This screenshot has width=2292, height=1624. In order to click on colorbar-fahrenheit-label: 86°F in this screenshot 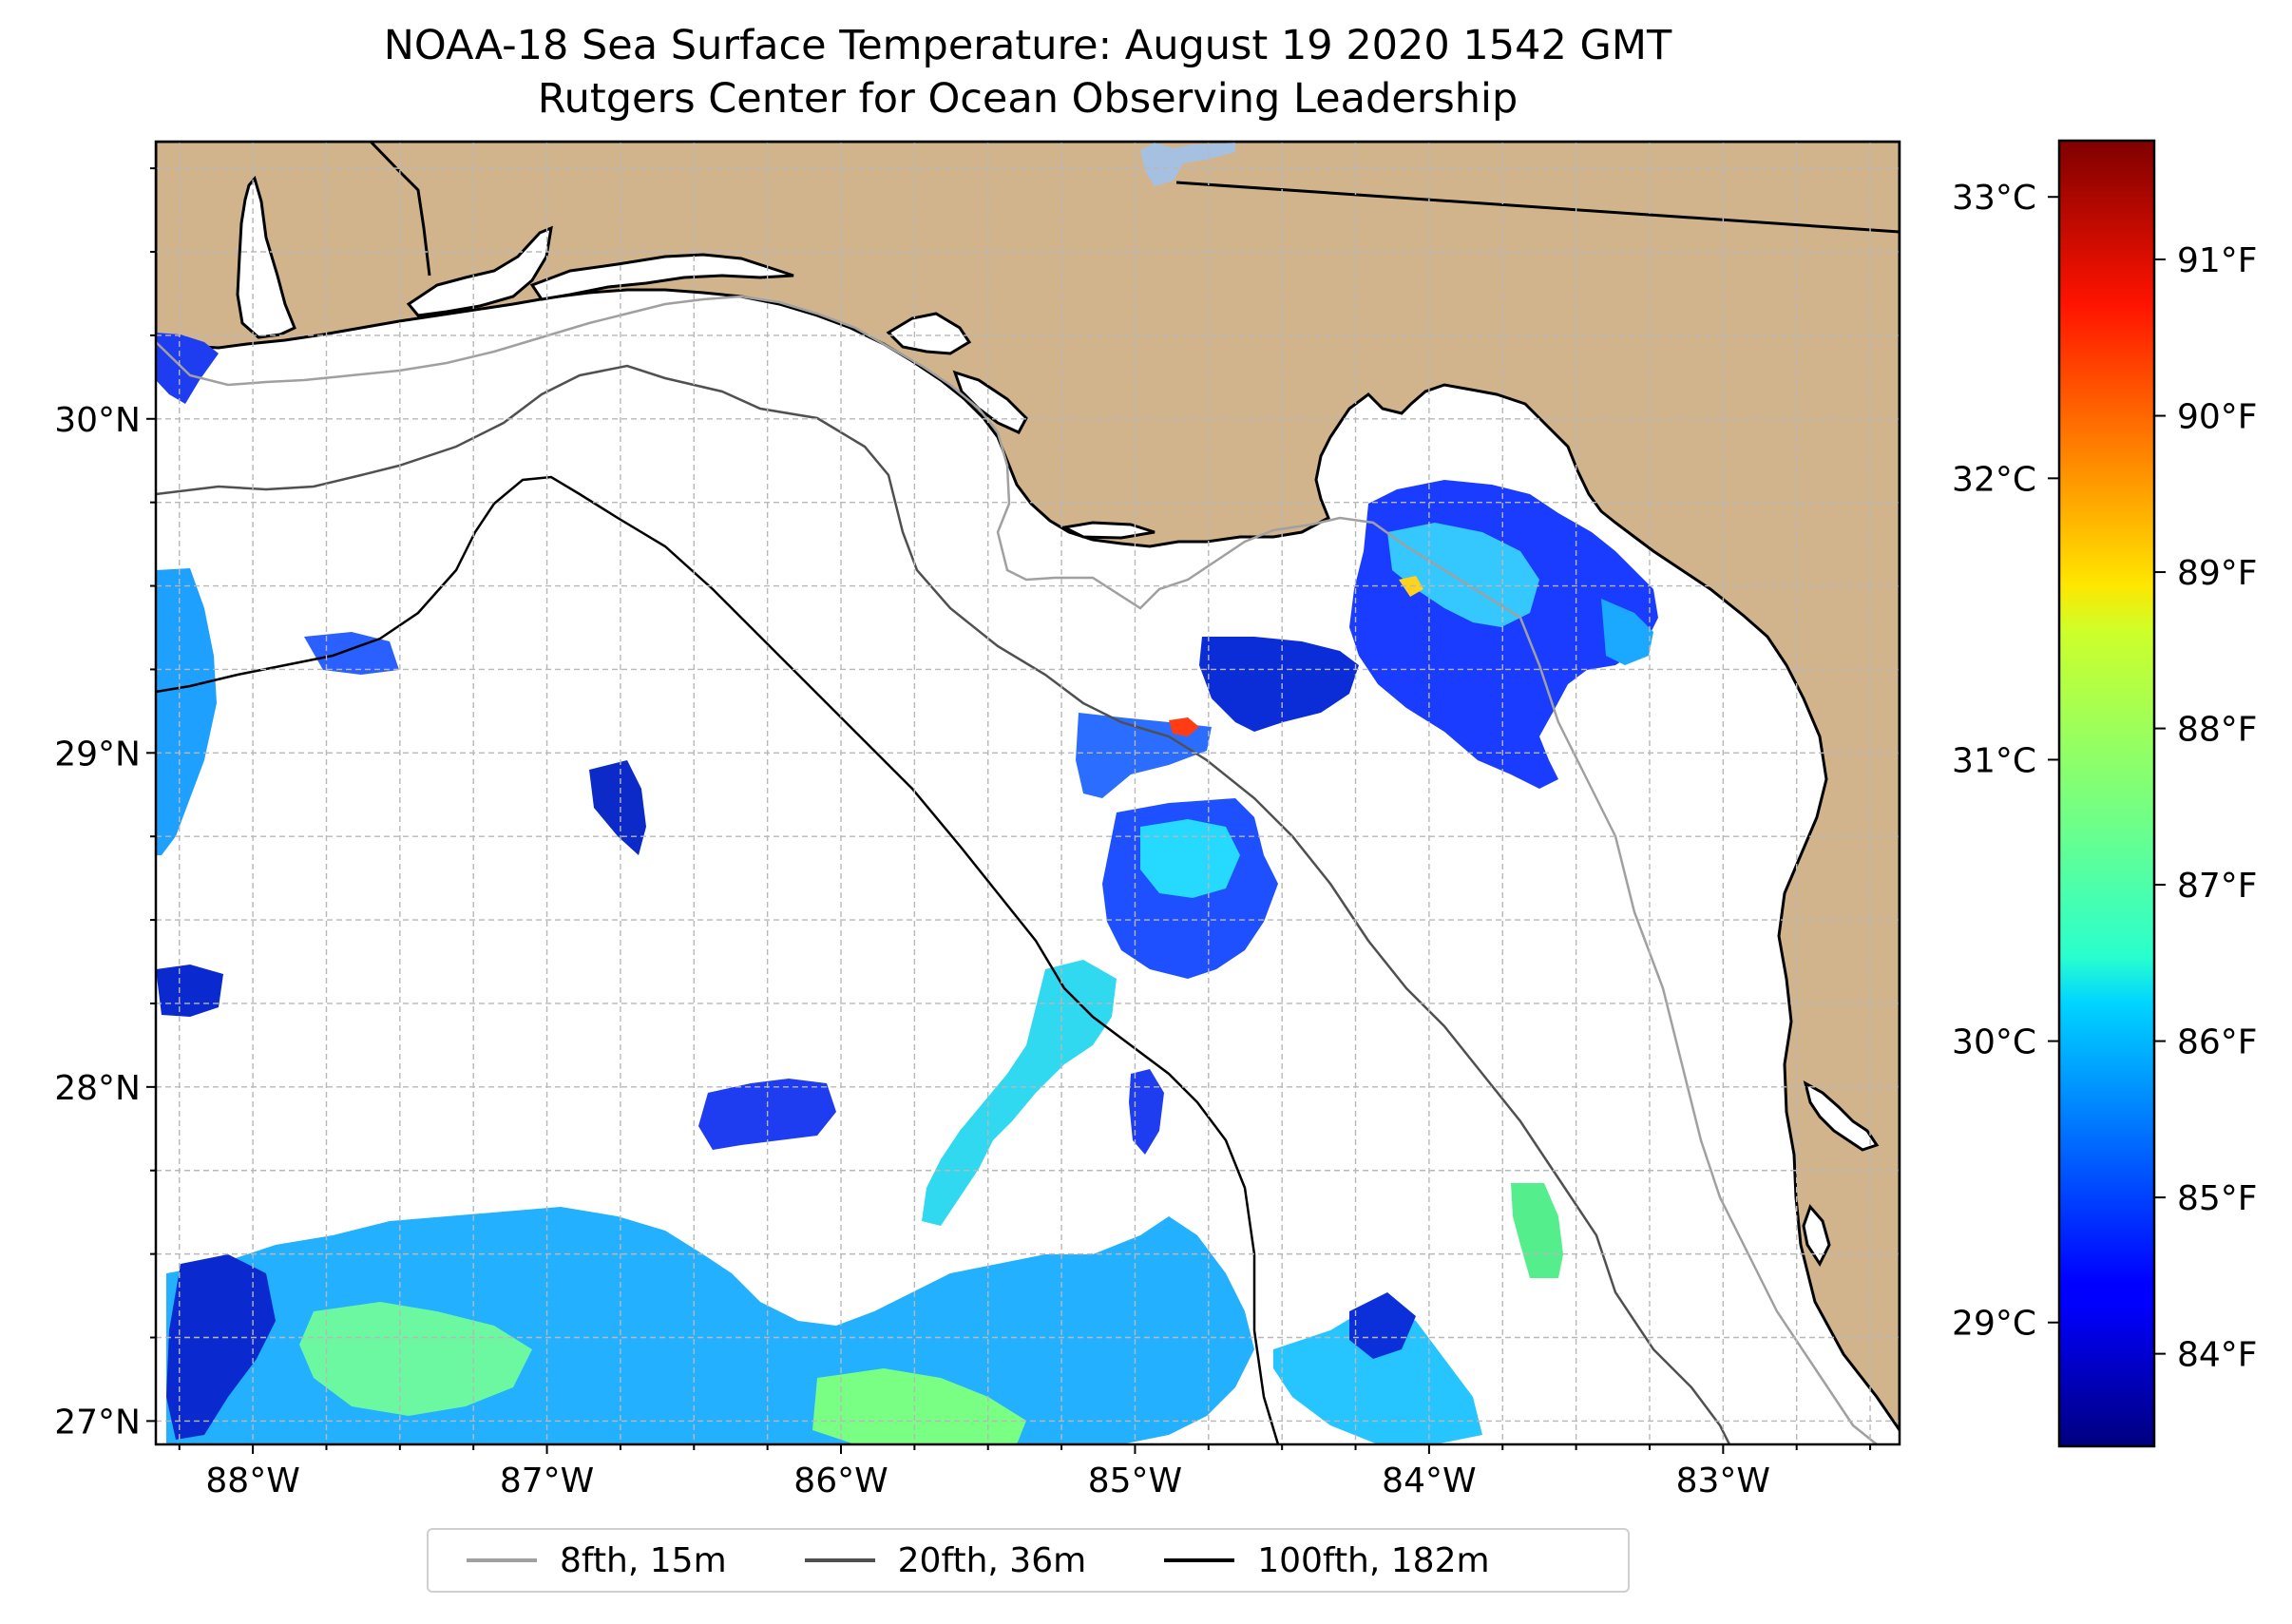, I will do `click(2217, 1042)`.